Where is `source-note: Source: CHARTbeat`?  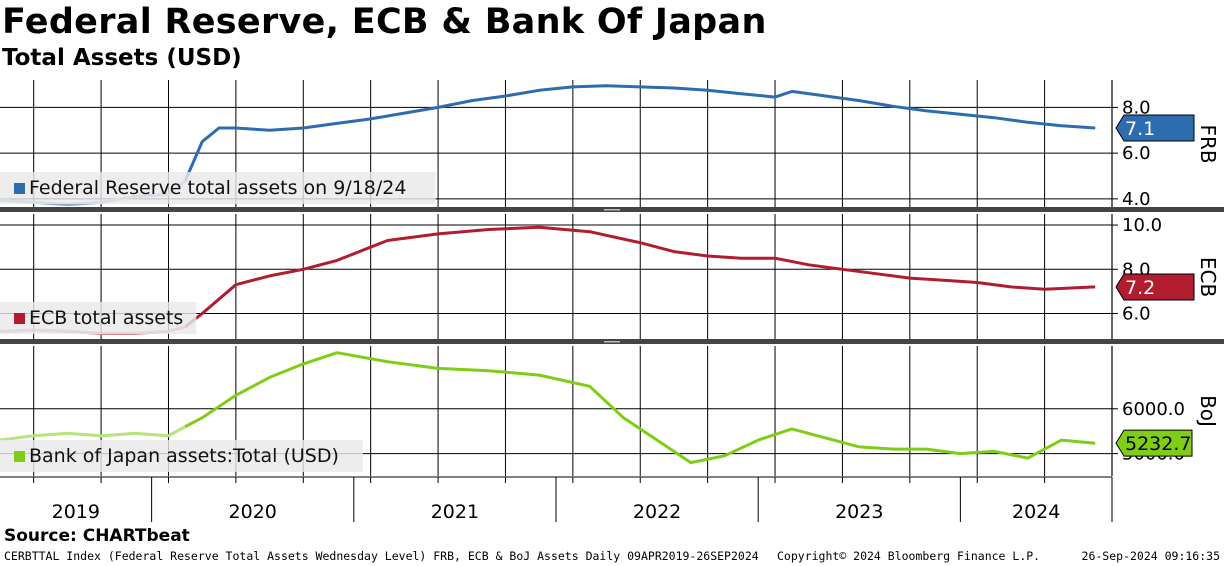 source-note: Source: CHARTbeat is located at coordinates (97, 536).